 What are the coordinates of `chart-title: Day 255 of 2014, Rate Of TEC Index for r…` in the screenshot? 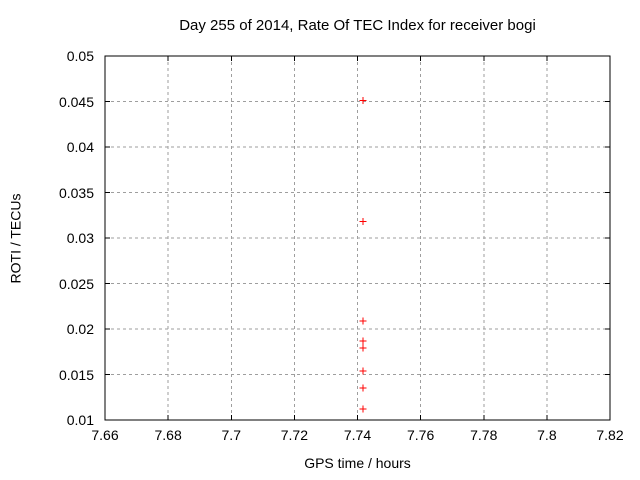 It's located at (357, 25).